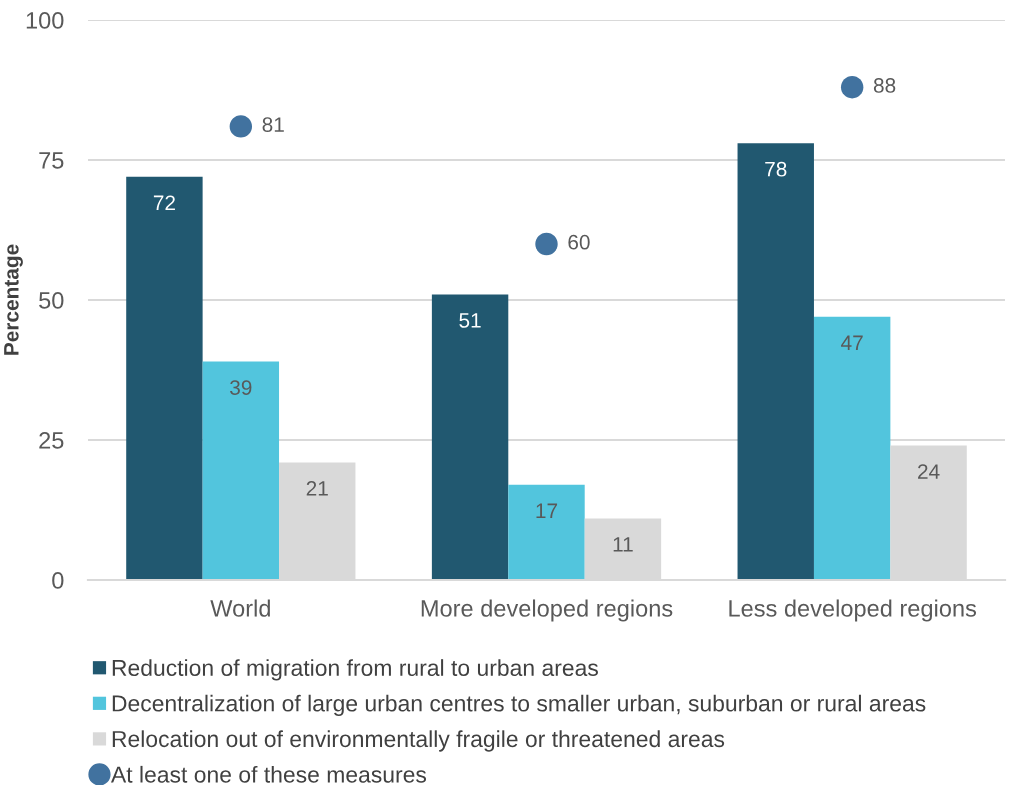 This screenshot has width=1016, height=785. What do you see at coordinates (776, 169) in the screenshot?
I see `data-label: 78` at bounding box center [776, 169].